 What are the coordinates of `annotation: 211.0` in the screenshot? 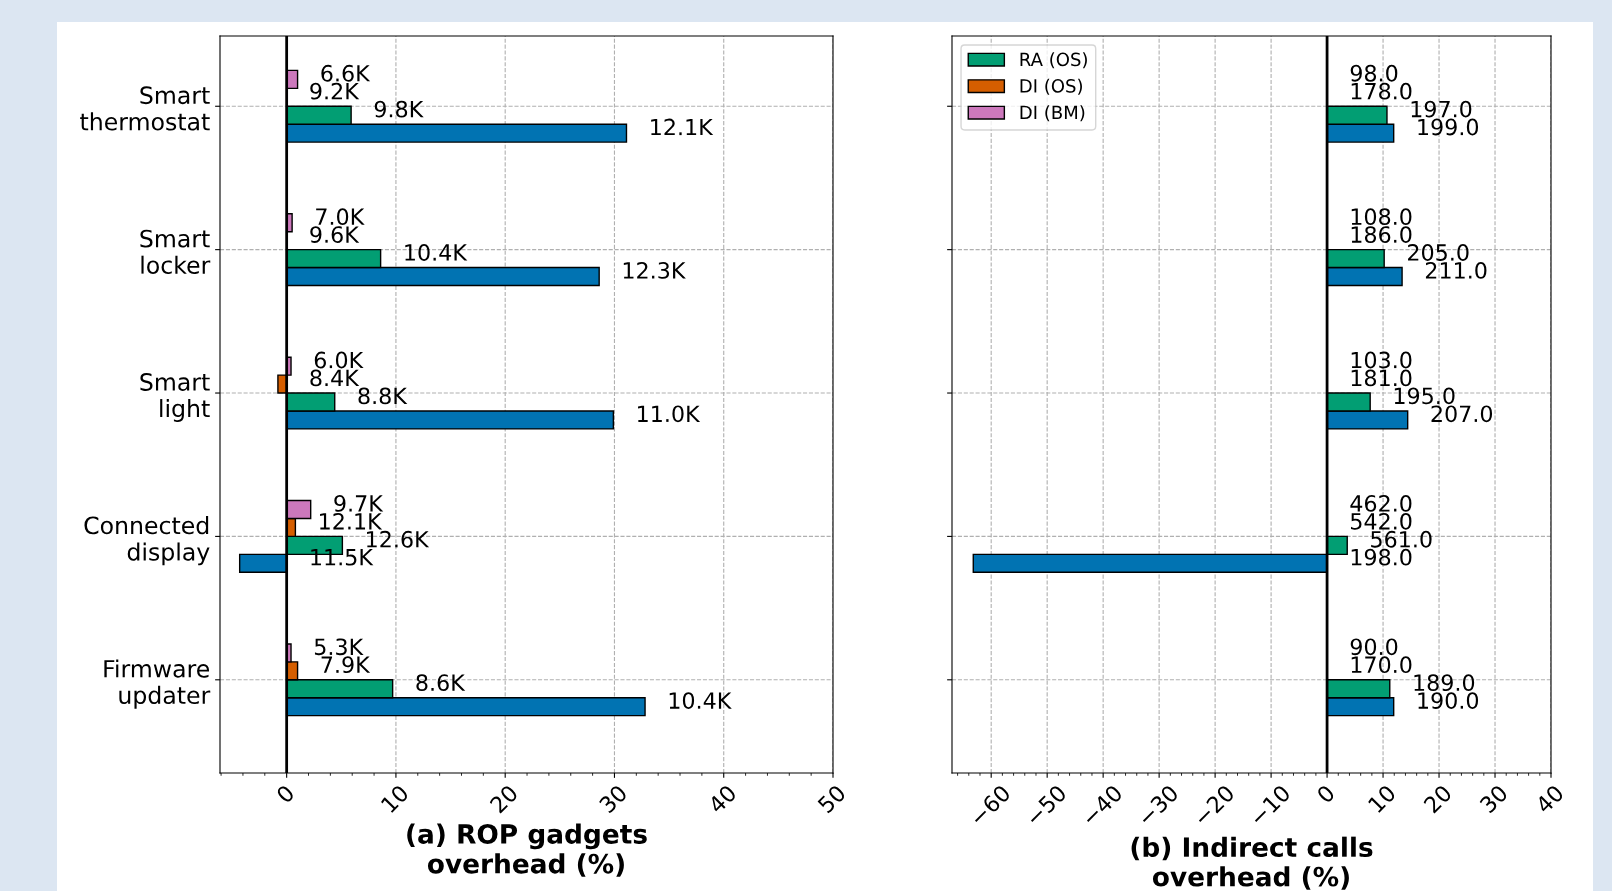 It's located at (1456, 270).